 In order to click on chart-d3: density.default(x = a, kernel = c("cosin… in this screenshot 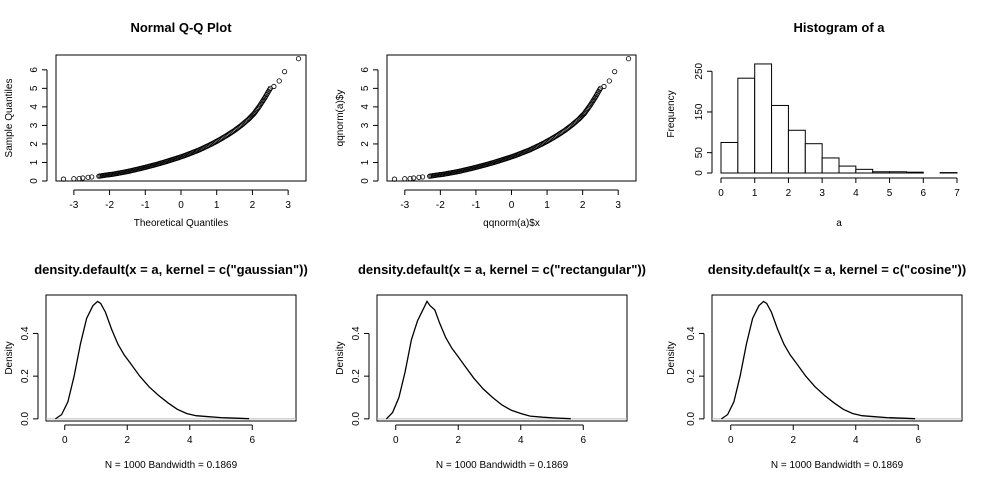, I will do `click(816, 366)`.